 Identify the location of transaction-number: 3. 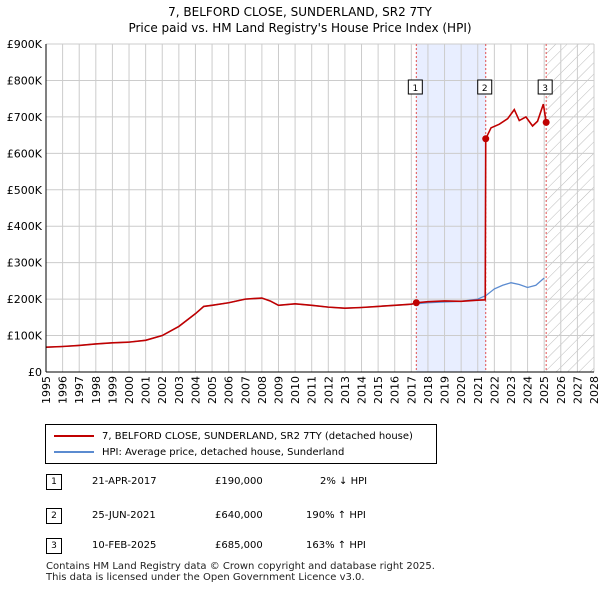
(54, 546).